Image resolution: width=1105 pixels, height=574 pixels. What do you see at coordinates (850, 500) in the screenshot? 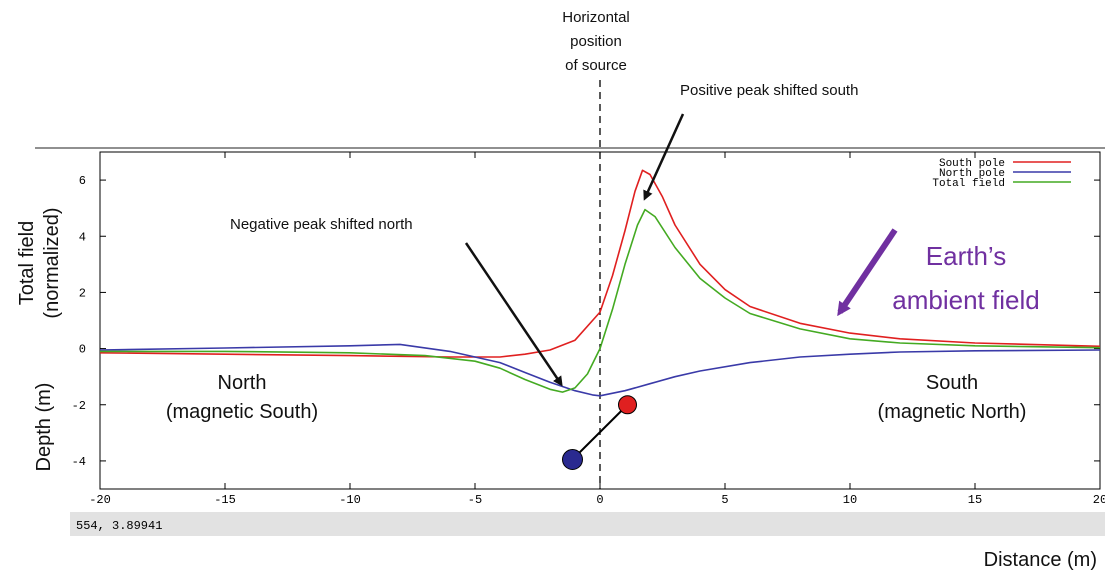
I see `x-tick-label: 10` at bounding box center [850, 500].